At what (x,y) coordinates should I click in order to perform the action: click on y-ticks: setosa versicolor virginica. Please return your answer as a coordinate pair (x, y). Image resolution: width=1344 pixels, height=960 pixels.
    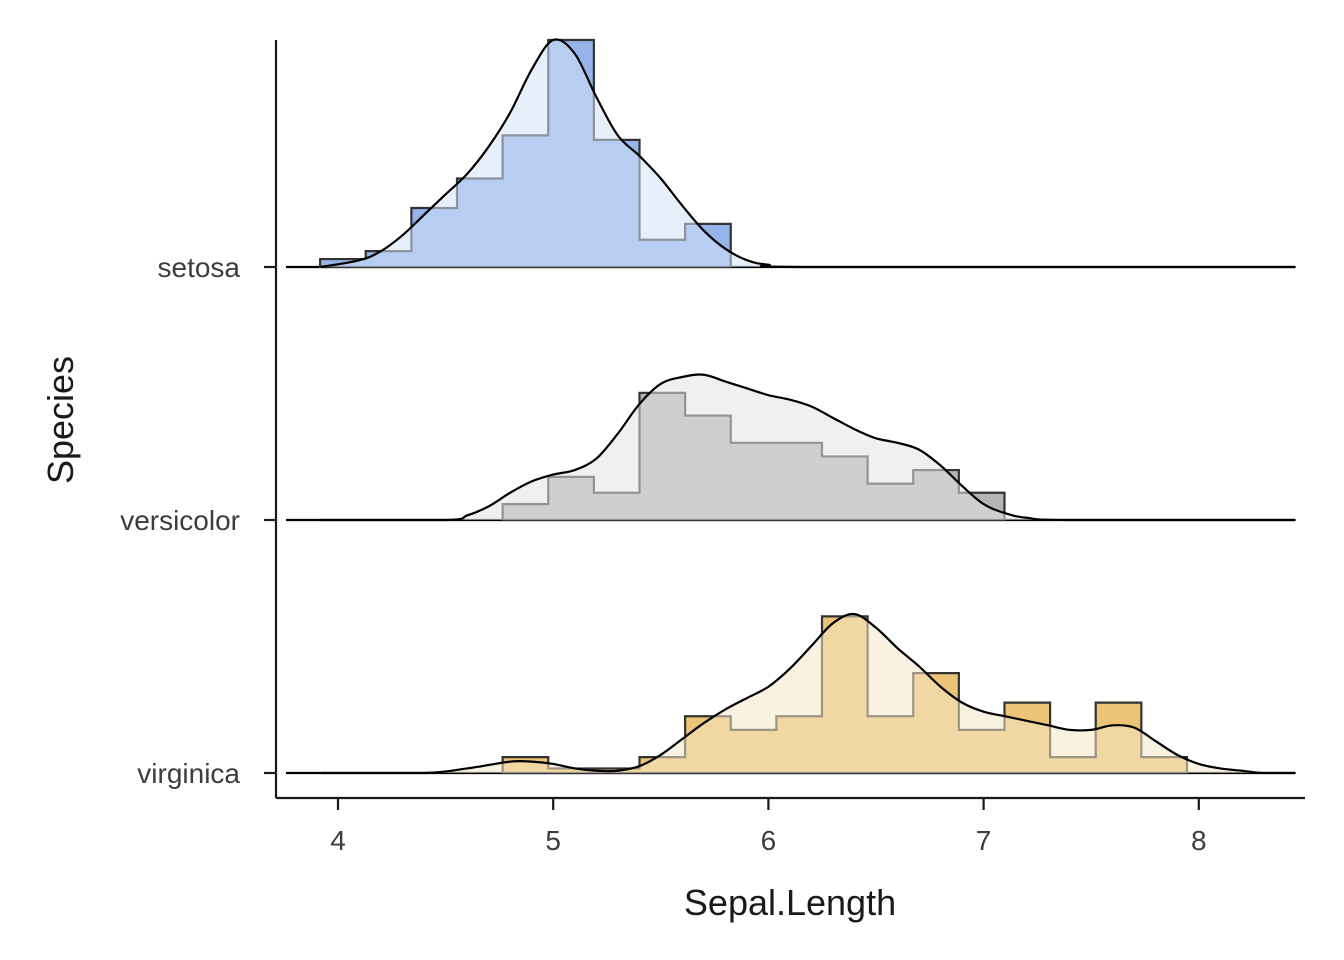
    Looking at the image, I should click on (198, 520).